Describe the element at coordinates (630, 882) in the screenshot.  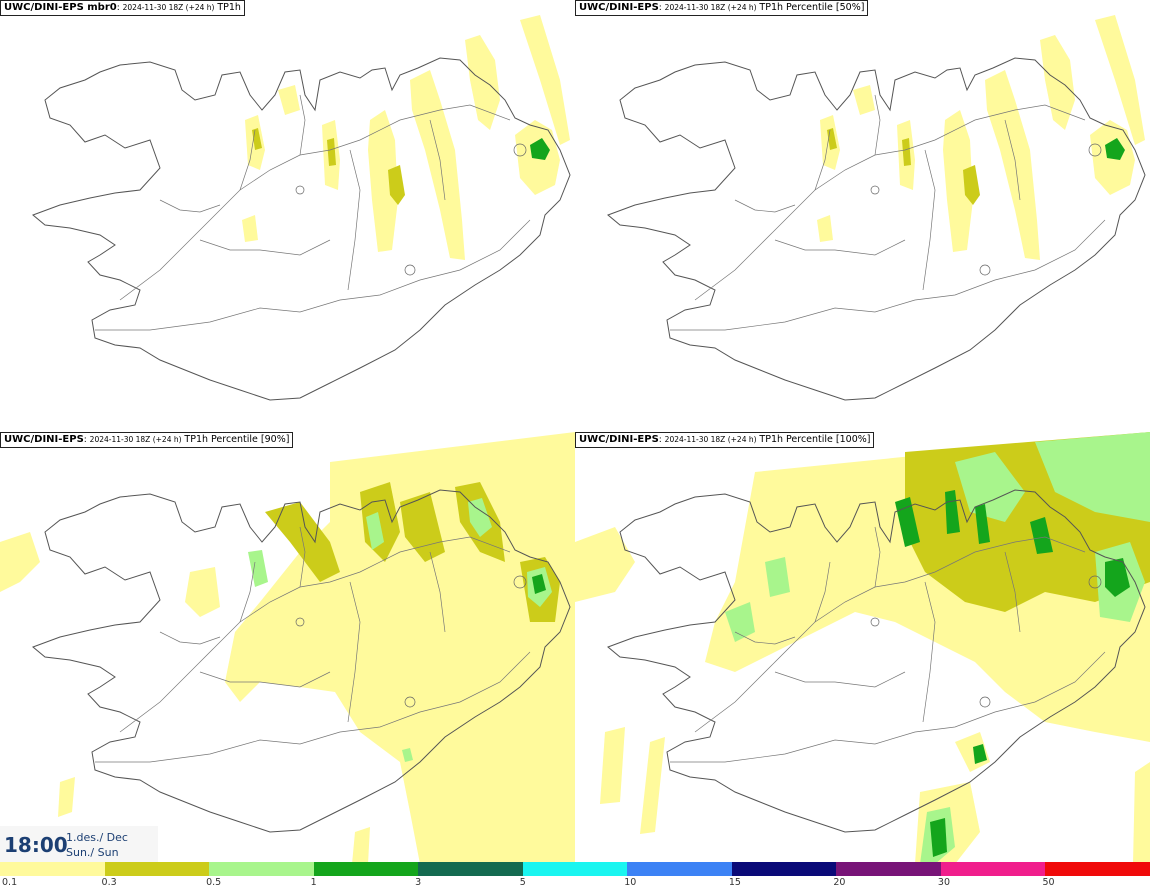
I see `legend-tick-label: 10` at that location.